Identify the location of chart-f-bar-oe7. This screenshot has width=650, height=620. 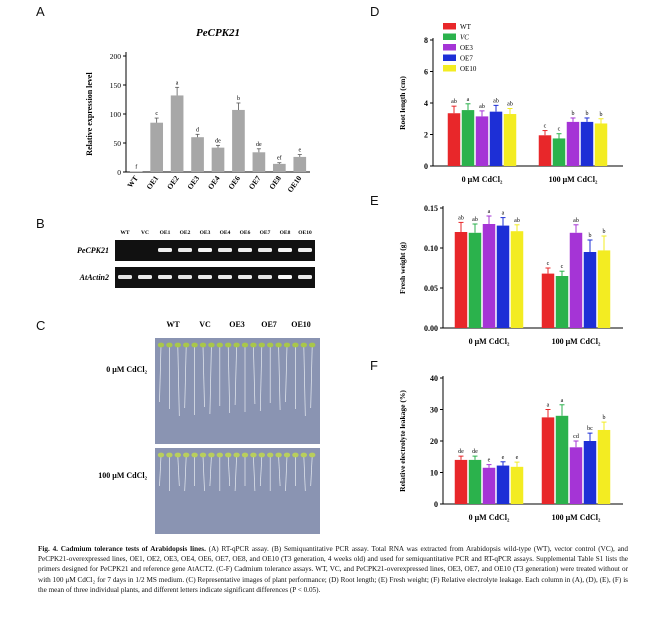
(590, 472).